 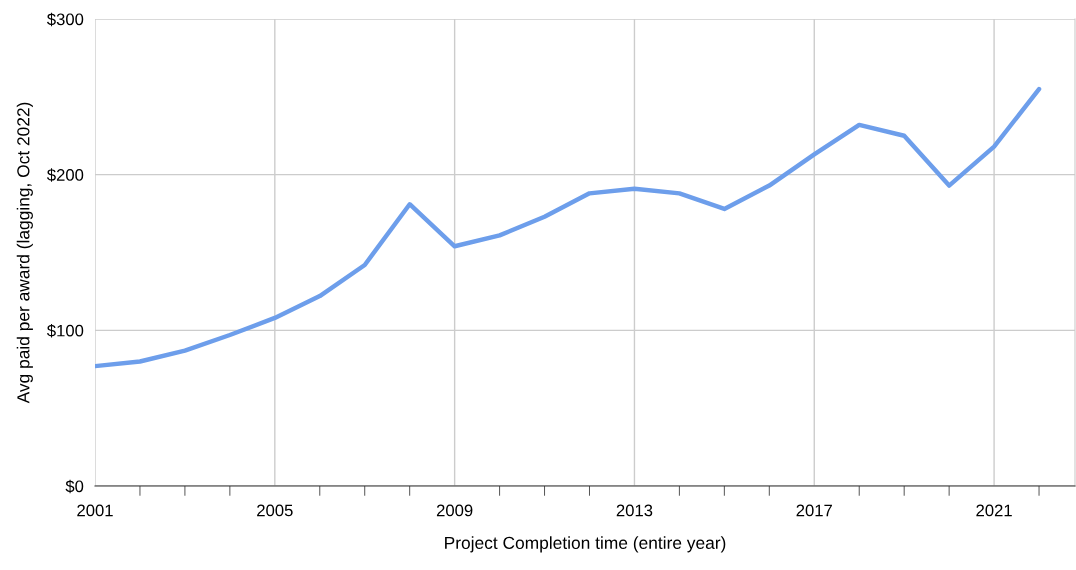 What do you see at coordinates (585, 544) in the screenshot?
I see `x-axis-title: Project Completion time (entire year)` at bounding box center [585, 544].